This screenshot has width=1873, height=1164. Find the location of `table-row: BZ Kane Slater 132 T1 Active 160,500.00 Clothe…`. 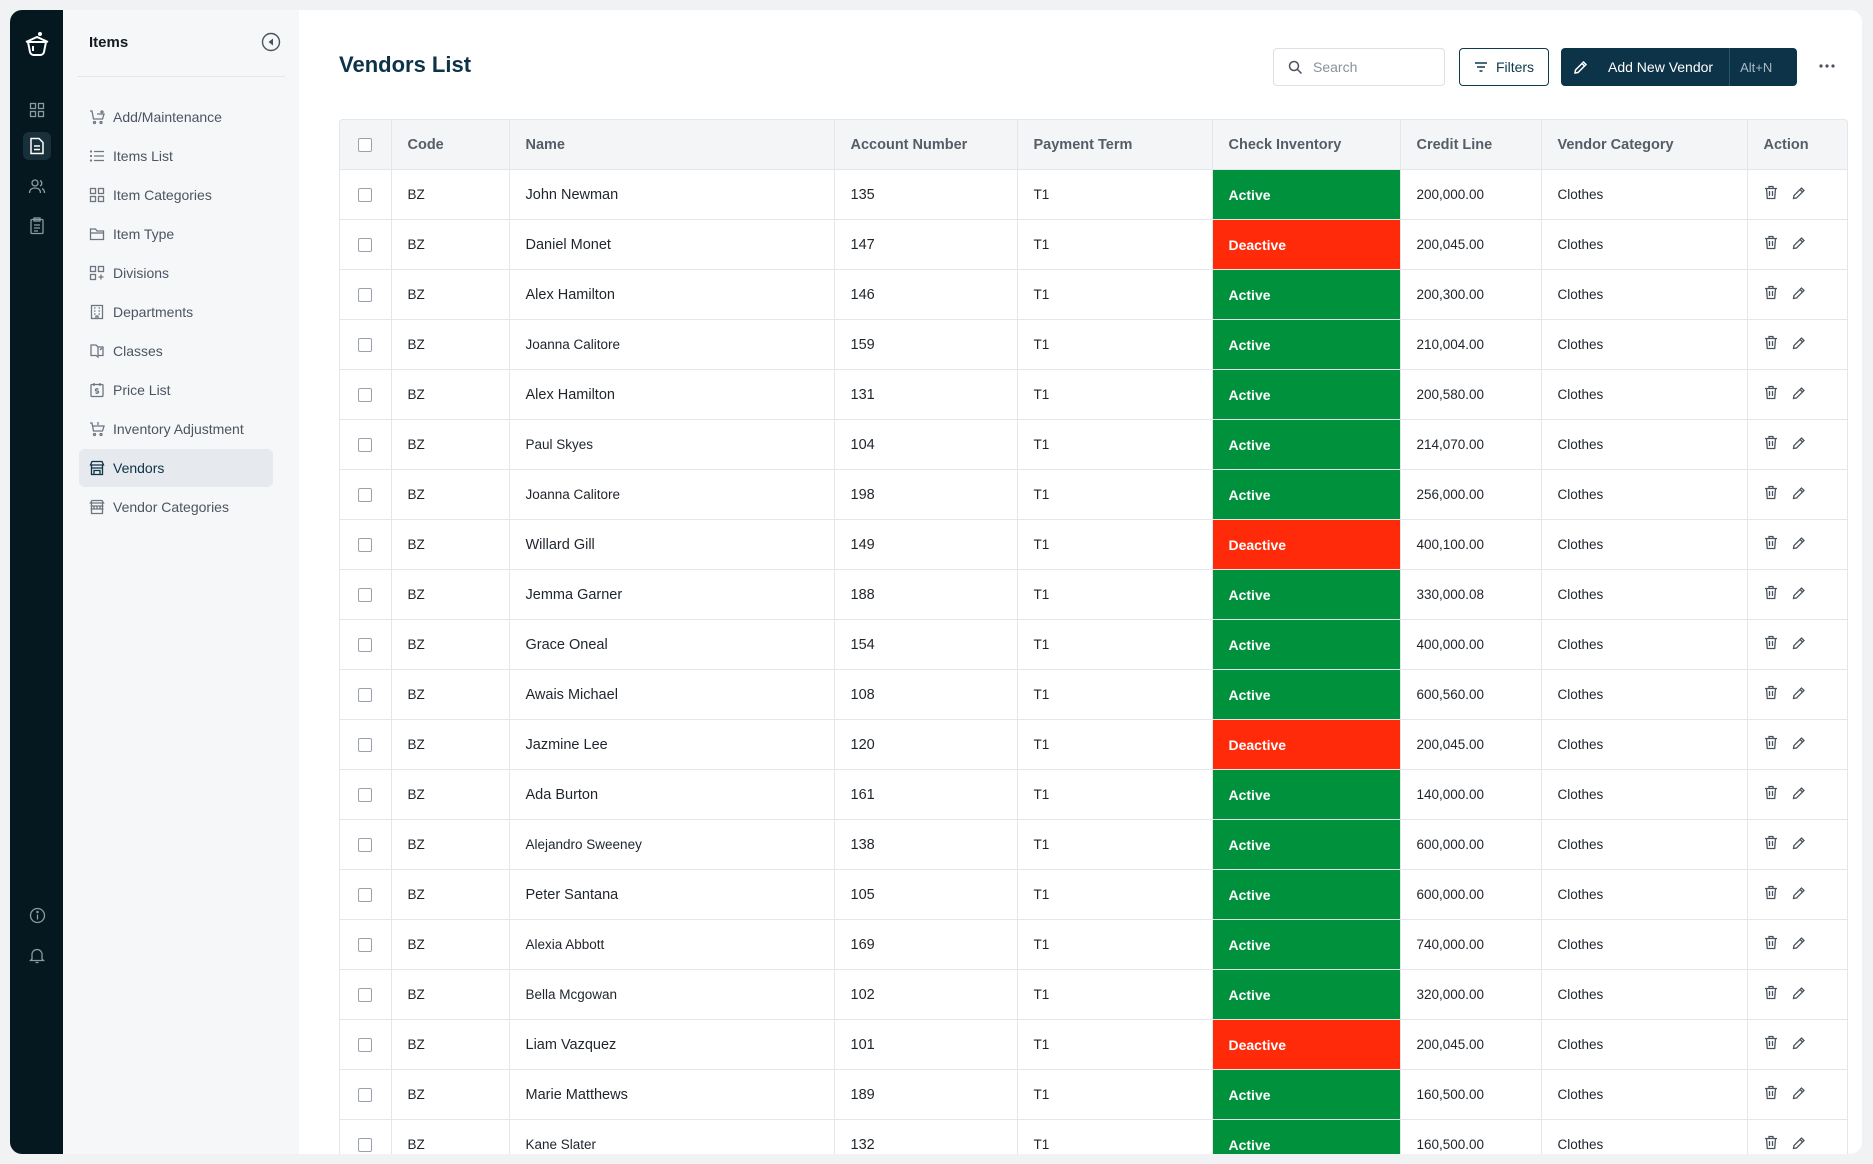

table-row: BZ Kane Slater 132 T1 Active 160,500.00 Clothe… is located at coordinates (1093, 1136).